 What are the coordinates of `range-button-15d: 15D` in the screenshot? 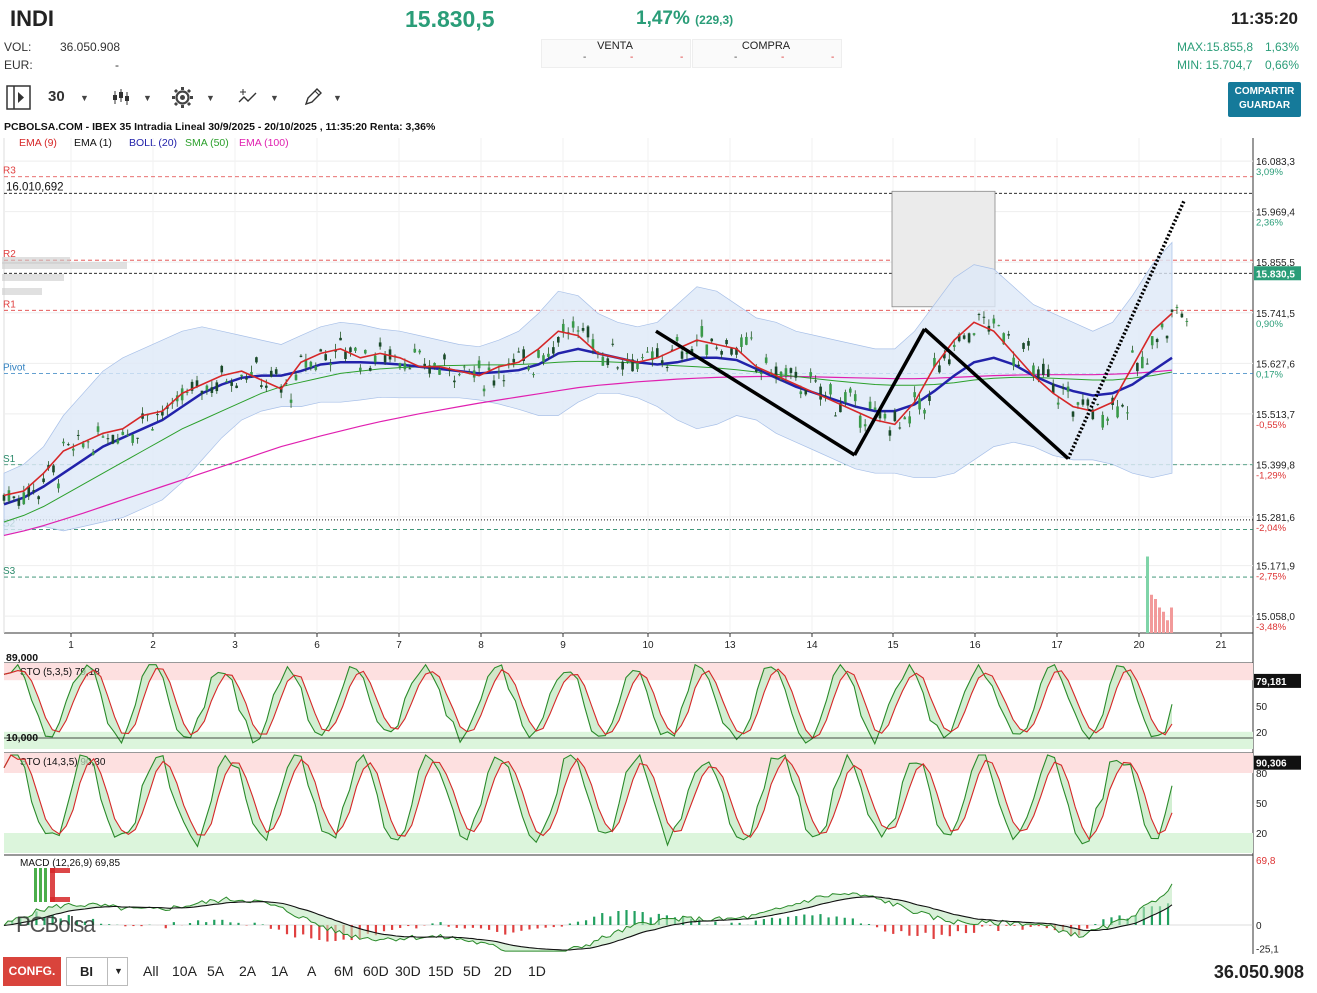 It's located at (441, 971).